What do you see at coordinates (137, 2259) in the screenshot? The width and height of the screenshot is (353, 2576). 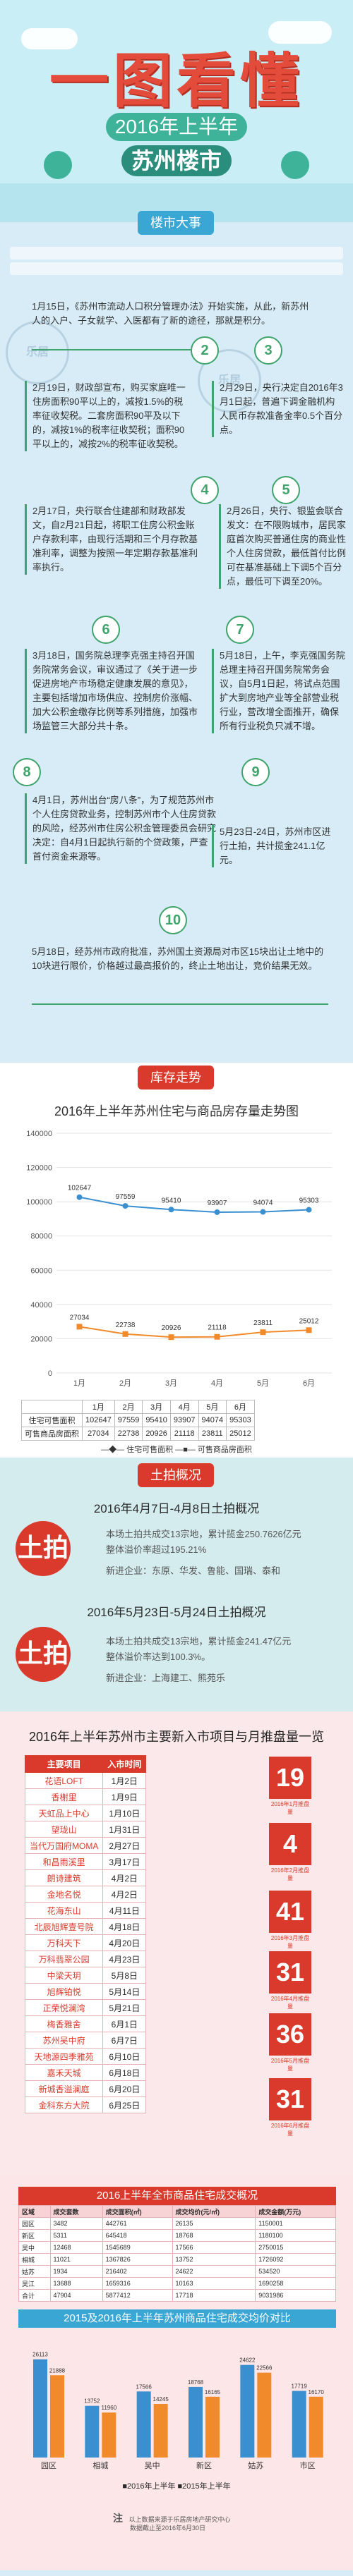 I see `table-cell: 1367826` at bounding box center [137, 2259].